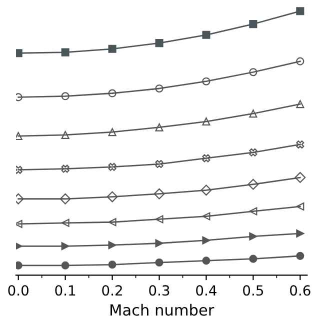 The width and height of the screenshot is (320, 320). What do you see at coordinates (65, 290) in the screenshot?
I see `x-tick-label: 0.1` at bounding box center [65, 290].